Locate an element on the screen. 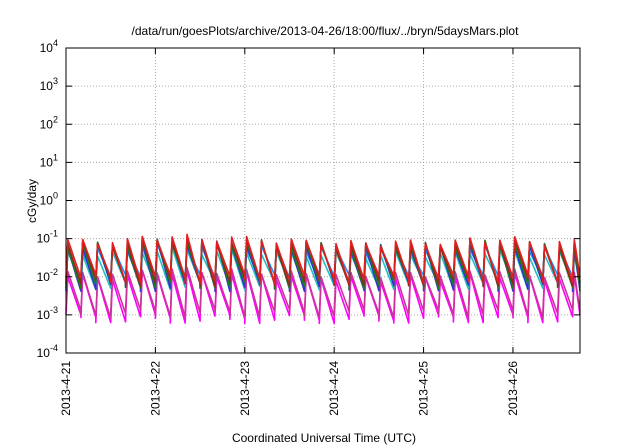 Image resolution: width=640 pixels, height=448 pixels. y-tick-labels: 10⁻⁴ 10⁻³ 10⁻² 10⁻¹ 10⁰ 10¹ 10² 10³ 10⁴ is located at coordinates (47, 199).